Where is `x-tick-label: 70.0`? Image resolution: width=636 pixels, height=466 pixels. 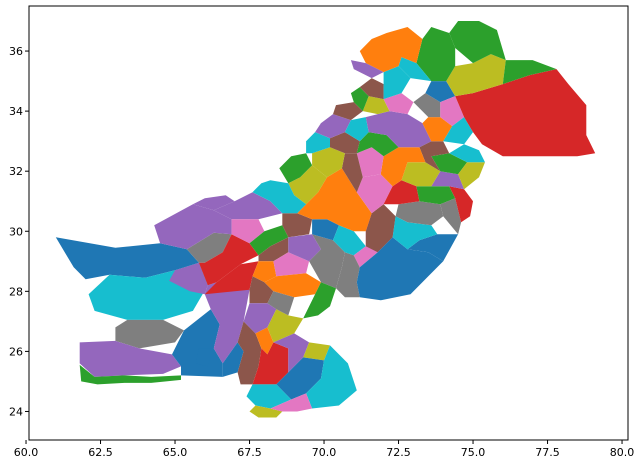 x-tick-label: 70.0 is located at coordinates (324, 452).